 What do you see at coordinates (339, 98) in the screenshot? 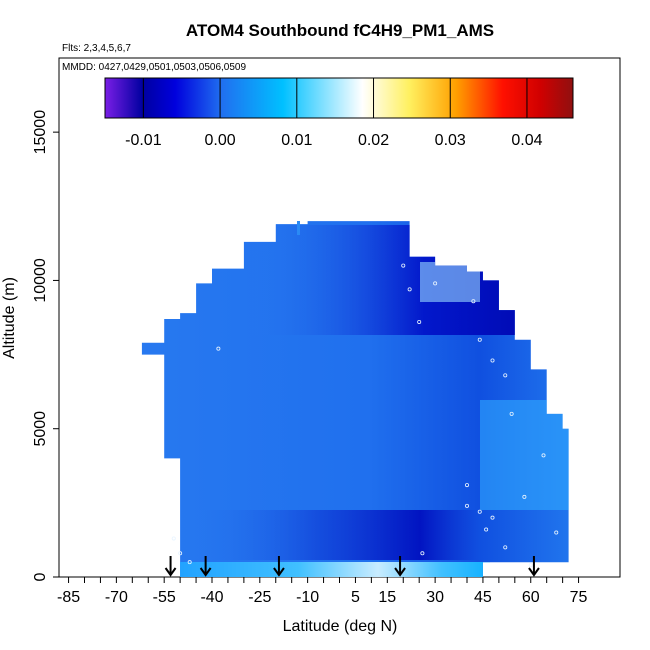
I see `colorbar` at bounding box center [339, 98].